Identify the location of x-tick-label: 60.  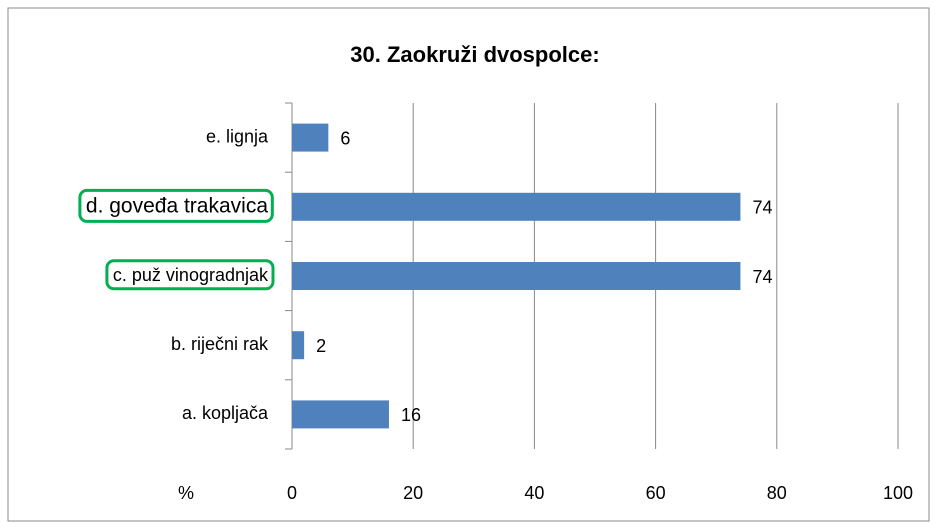
(656, 493).